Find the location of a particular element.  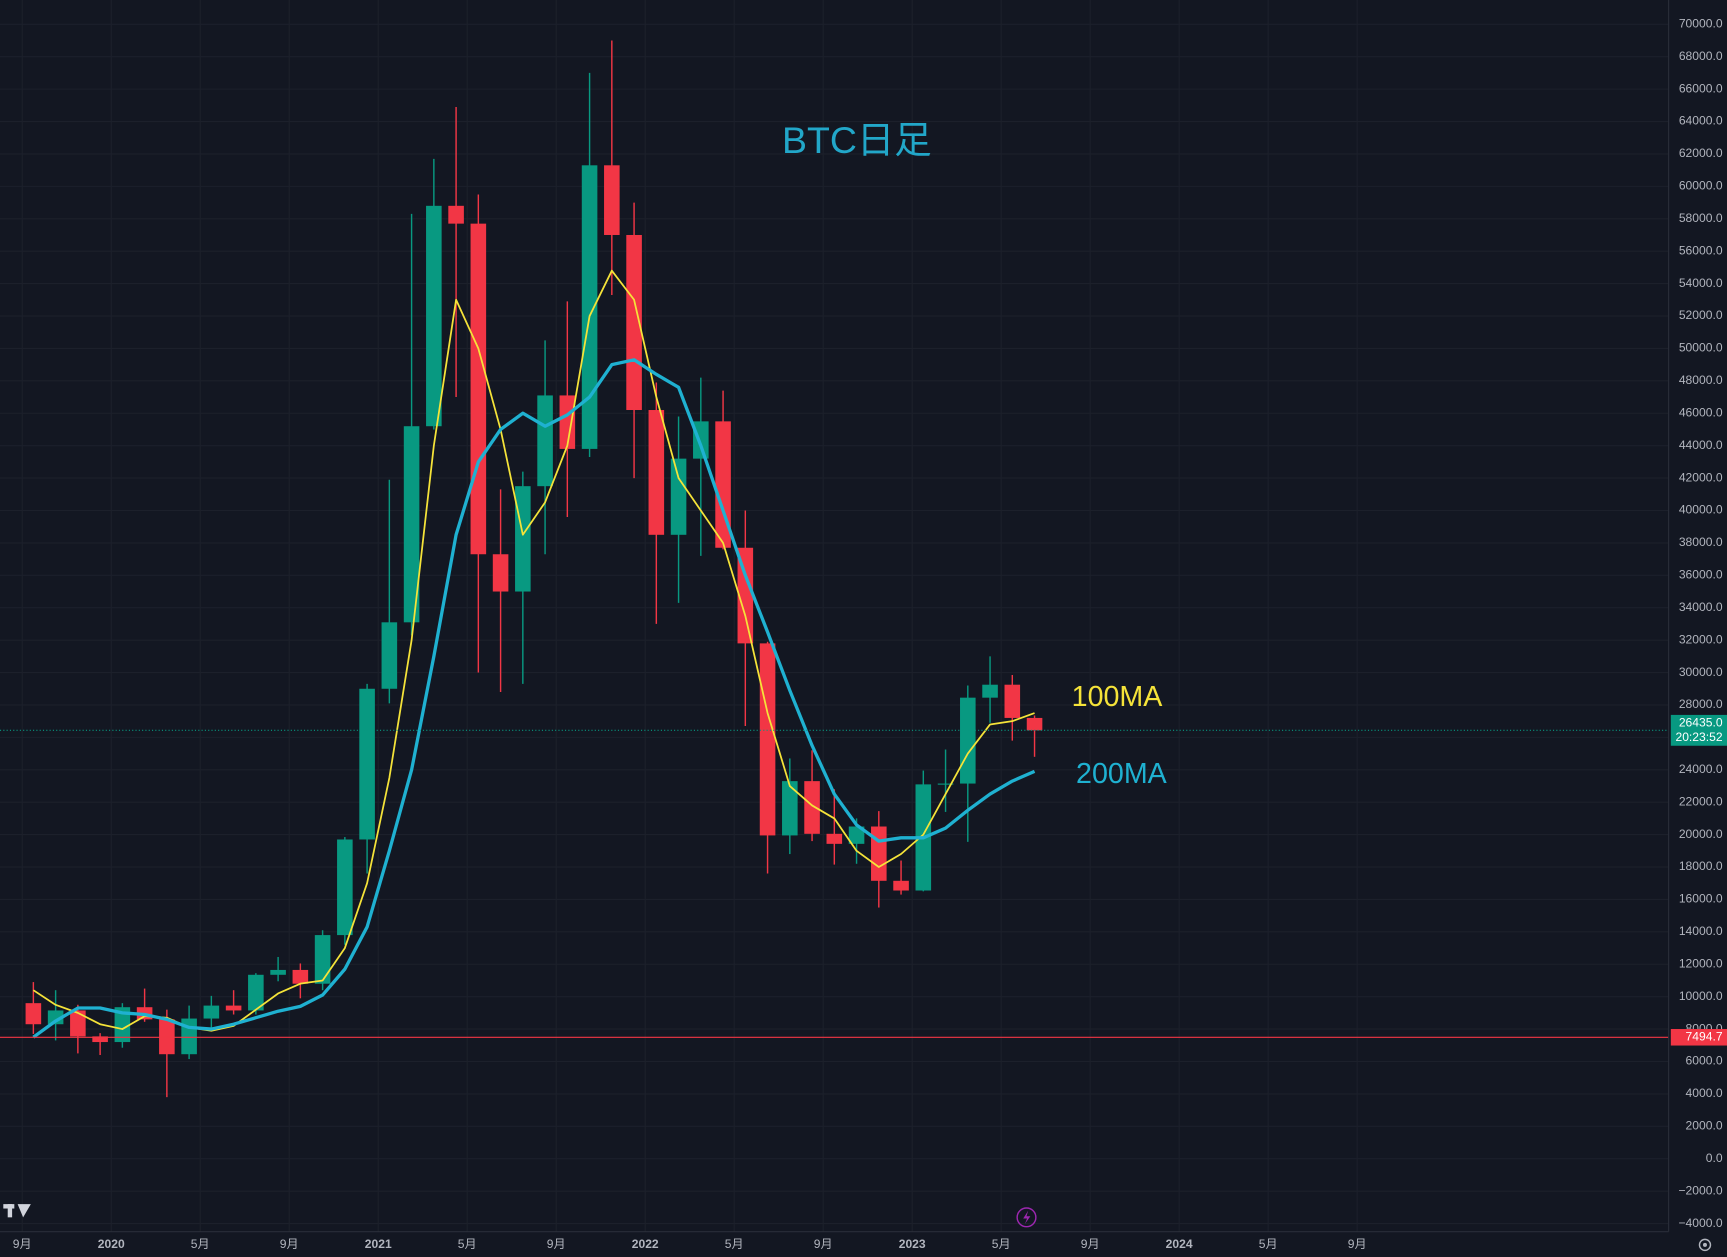

alert-tag is located at coordinates (1698, 1037).